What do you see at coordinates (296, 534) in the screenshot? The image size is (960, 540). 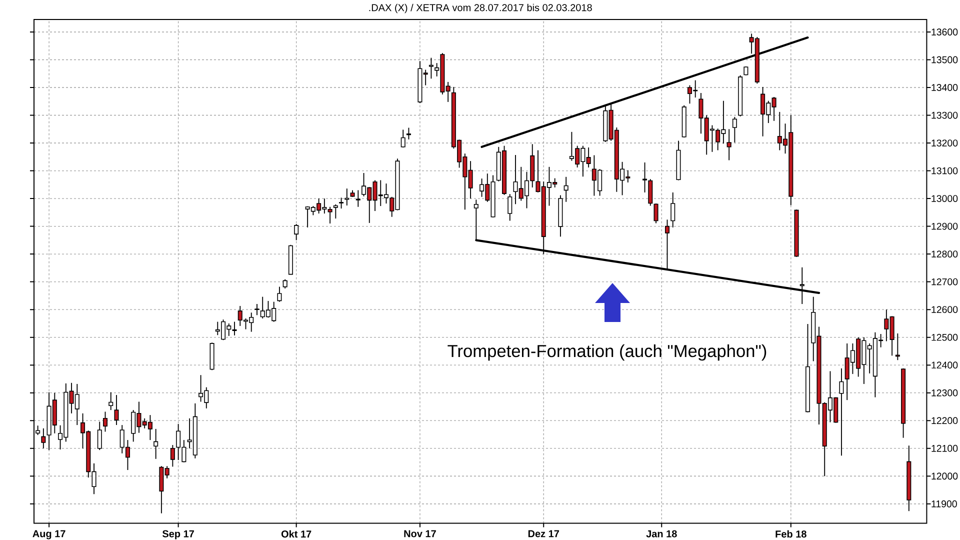 I see `x-tick-label: Okt 17` at bounding box center [296, 534].